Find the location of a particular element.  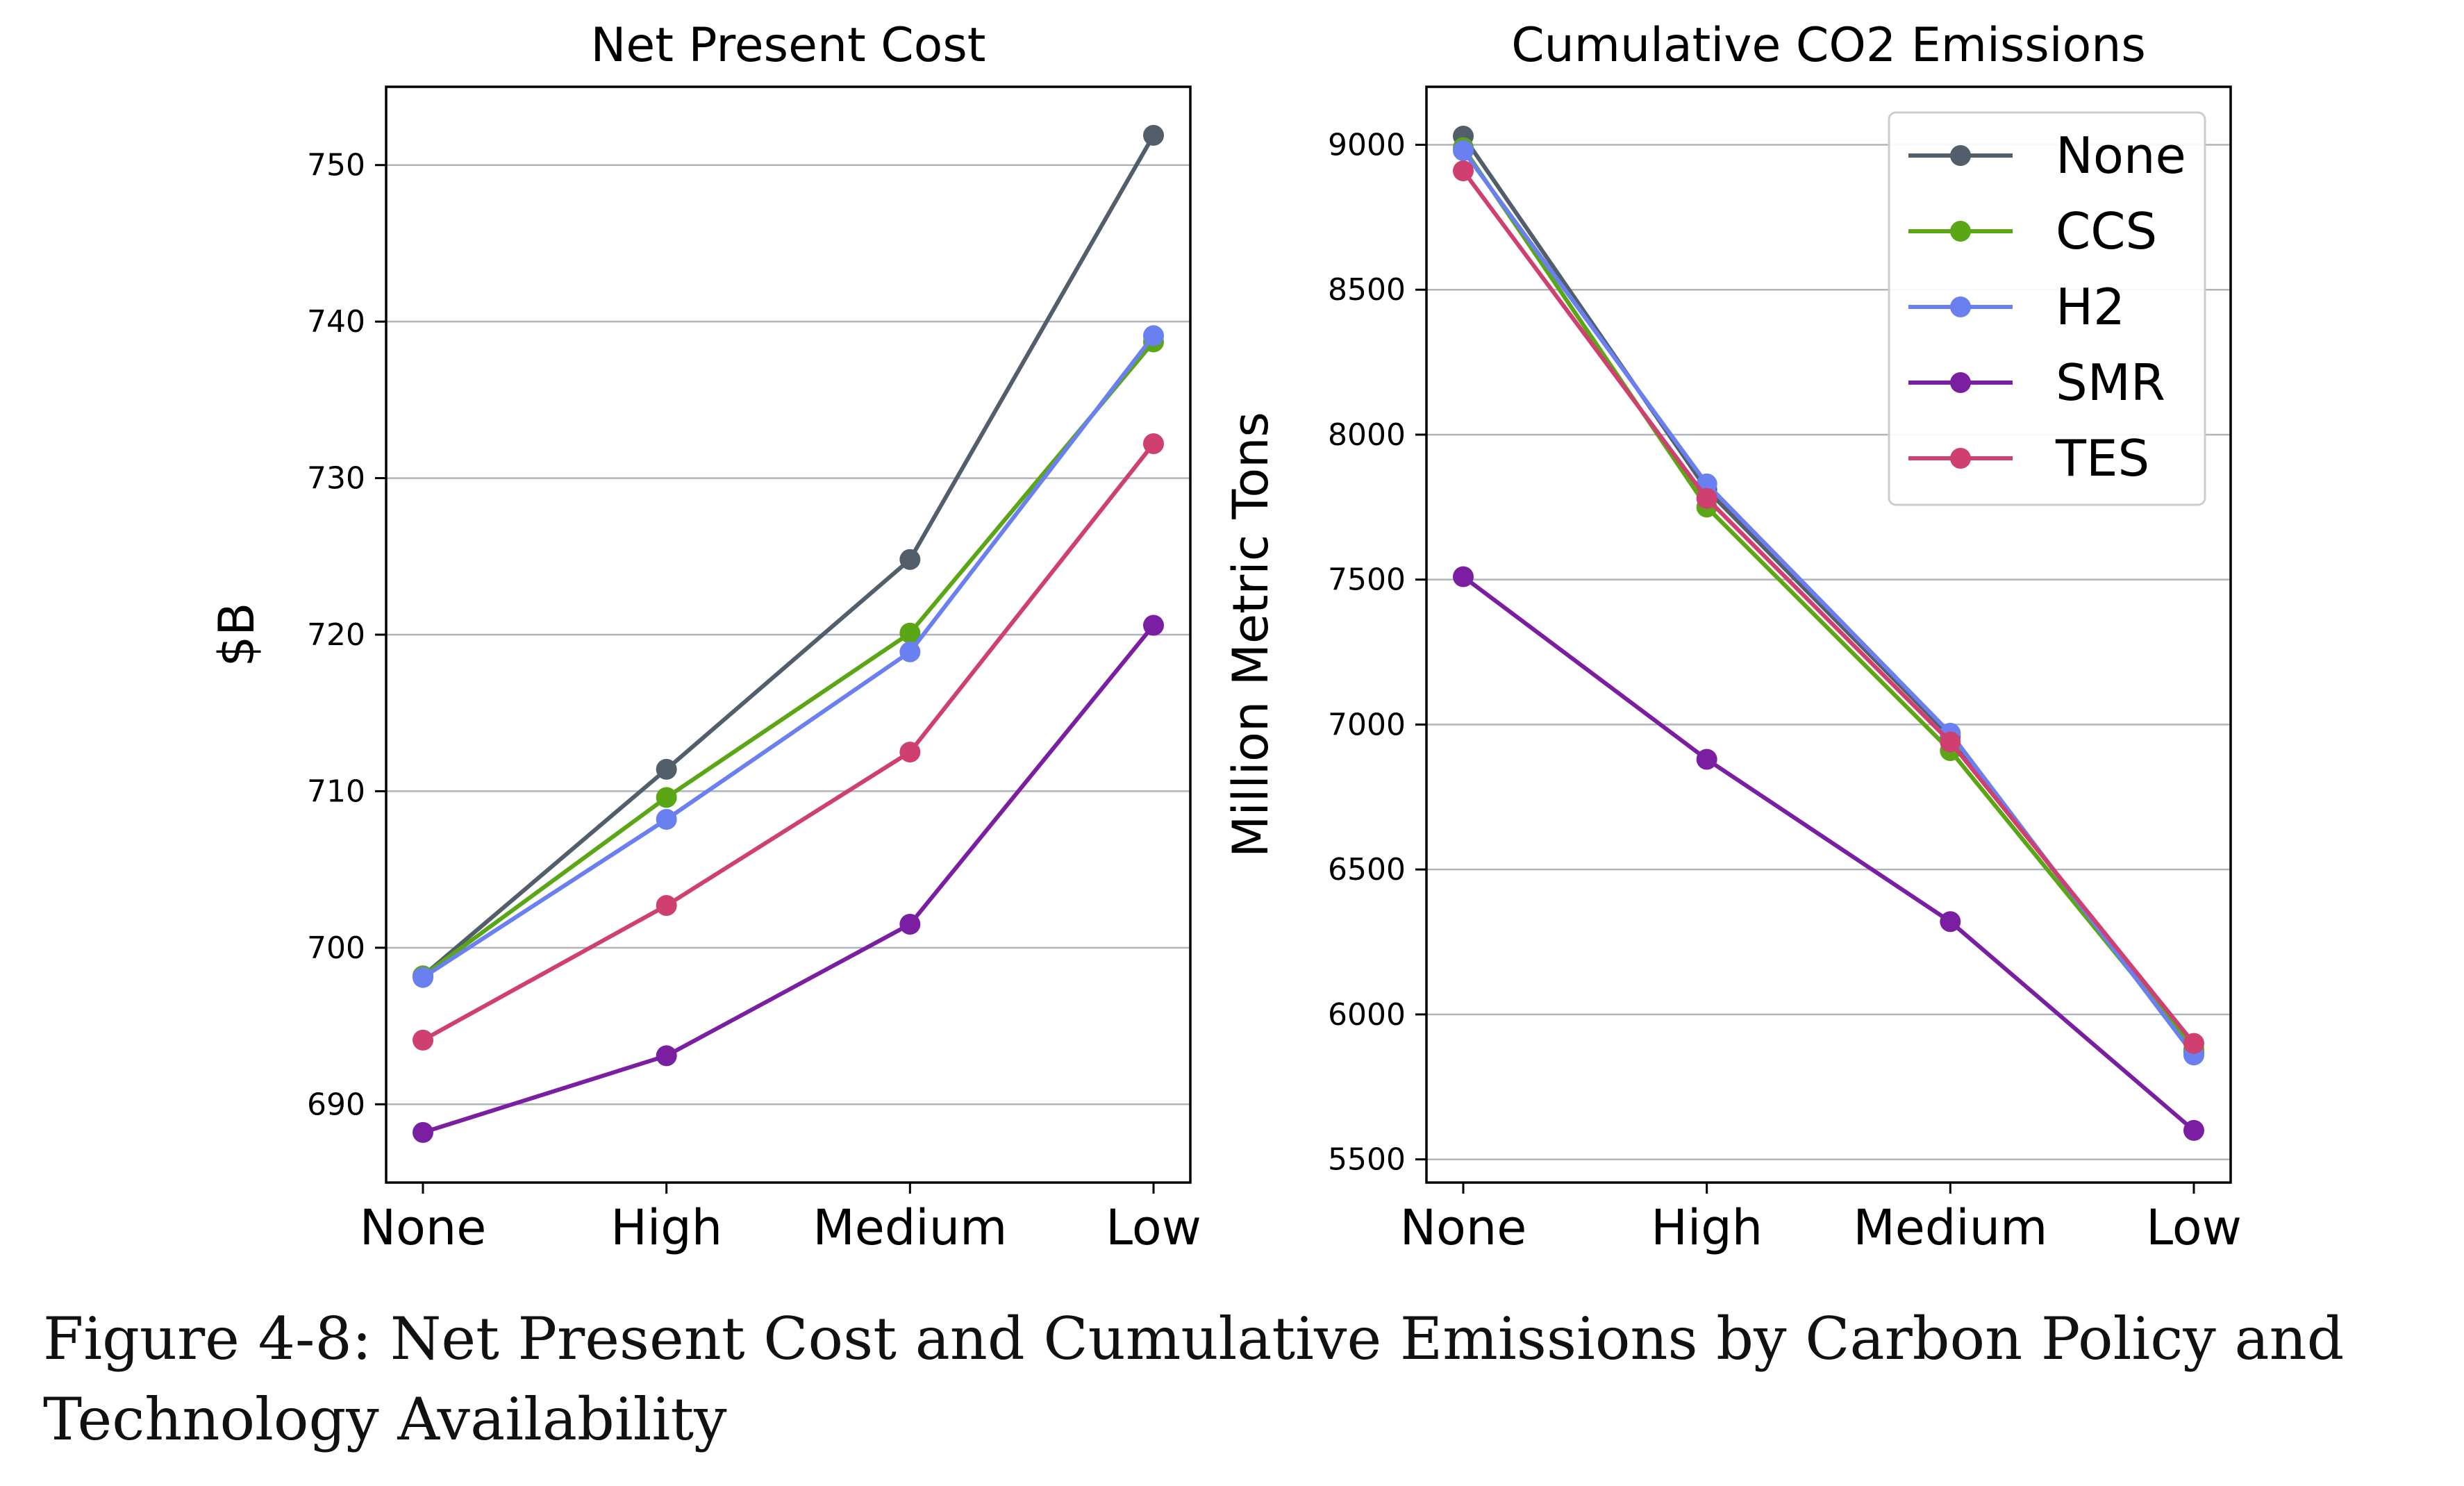

legend-marker-tes is located at coordinates (1961, 458).